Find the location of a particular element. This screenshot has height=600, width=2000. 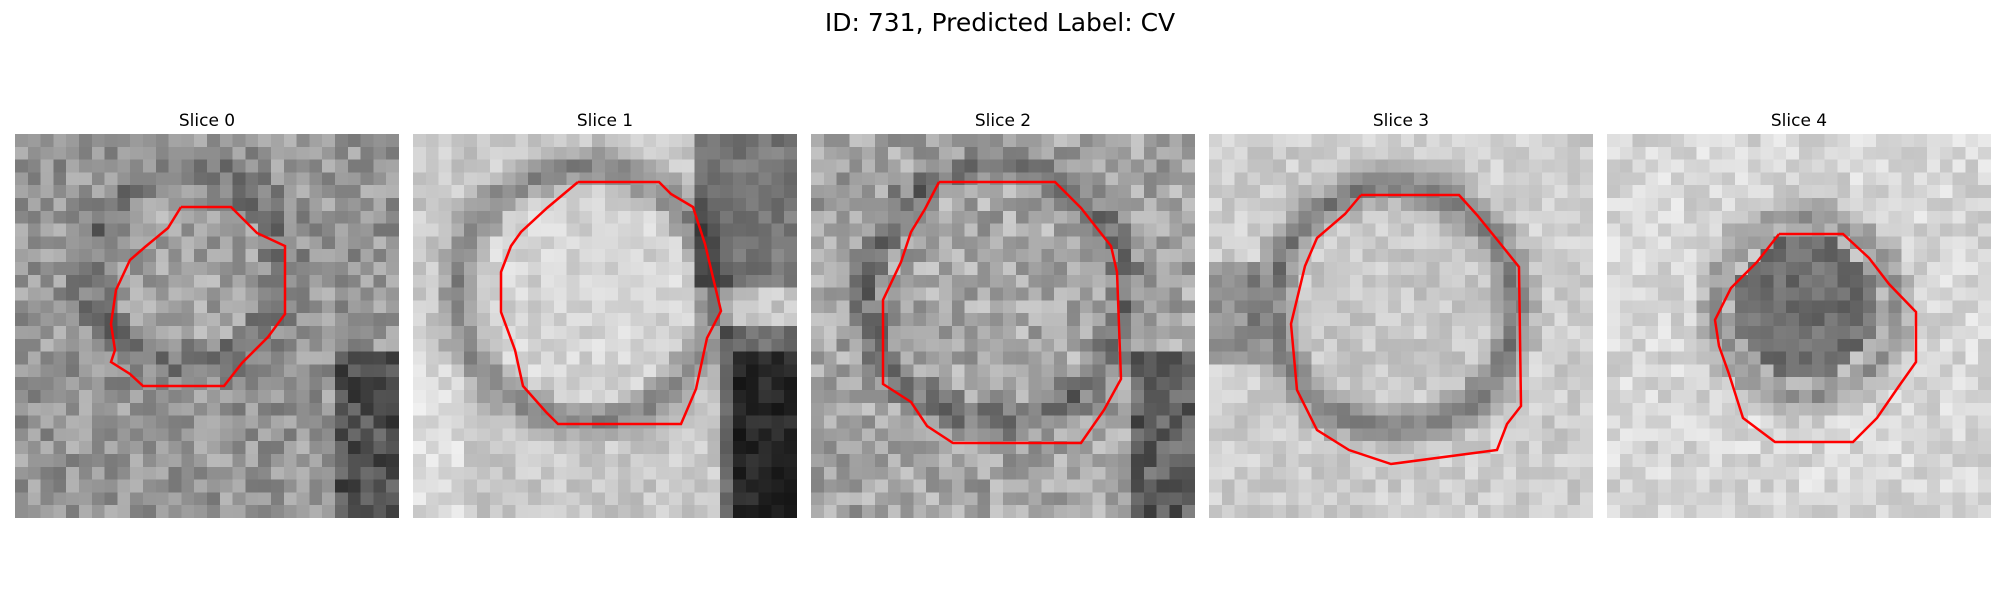

slice-title: Slice 2 is located at coordinates (1003, 121).